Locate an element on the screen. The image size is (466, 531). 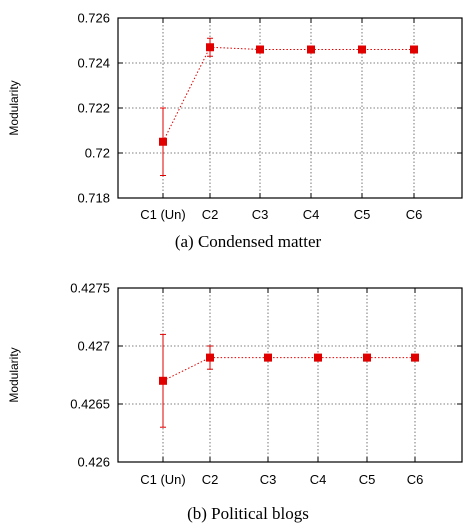
y-tick-label: 0.722 is located at coordinates (93, 108).